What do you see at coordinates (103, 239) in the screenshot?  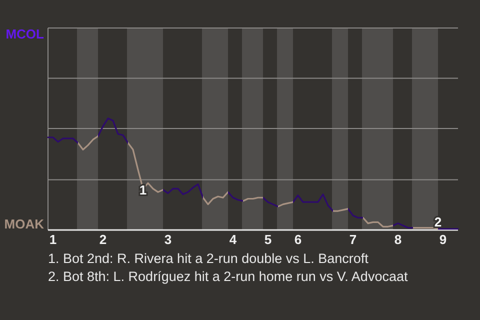 I see `x-tick-label: 2` at bounding box center [103, 239].